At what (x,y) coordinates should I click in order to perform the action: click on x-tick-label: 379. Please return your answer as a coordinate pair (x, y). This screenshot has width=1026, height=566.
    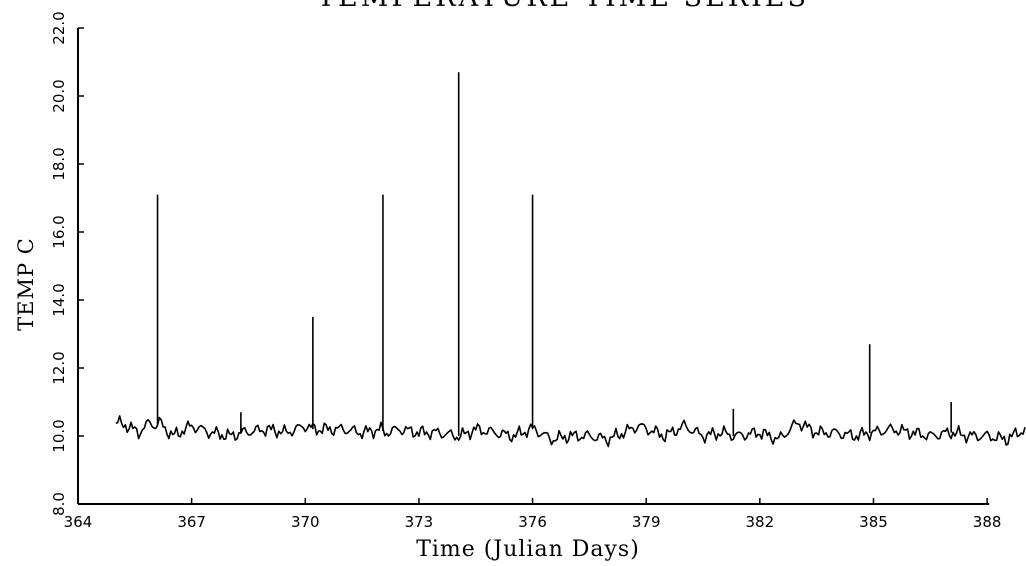
    Looking at the image, I should click on (646, 522).